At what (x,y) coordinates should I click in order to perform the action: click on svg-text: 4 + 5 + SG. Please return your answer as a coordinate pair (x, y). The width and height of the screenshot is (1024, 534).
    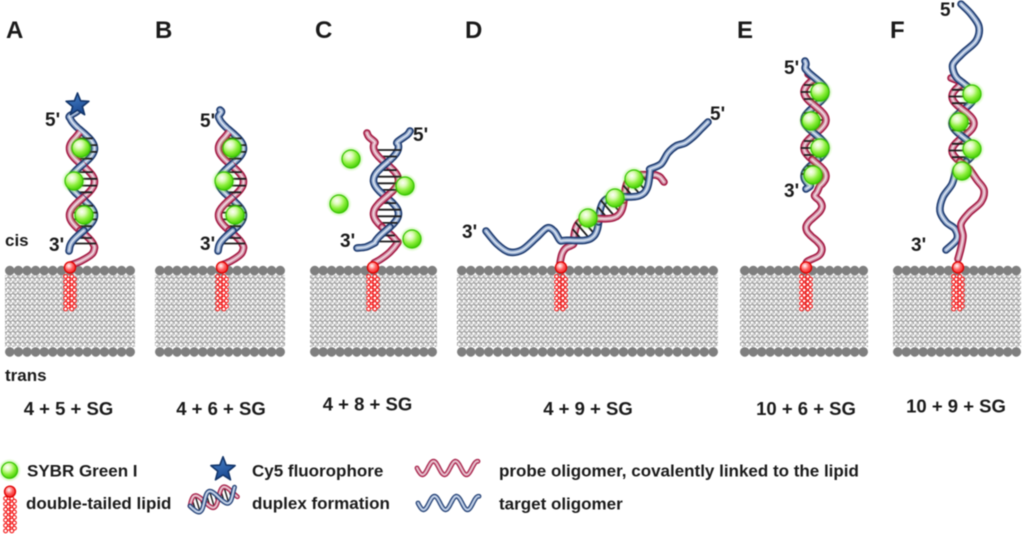
    Looking at the image, I should click on (68, 408).